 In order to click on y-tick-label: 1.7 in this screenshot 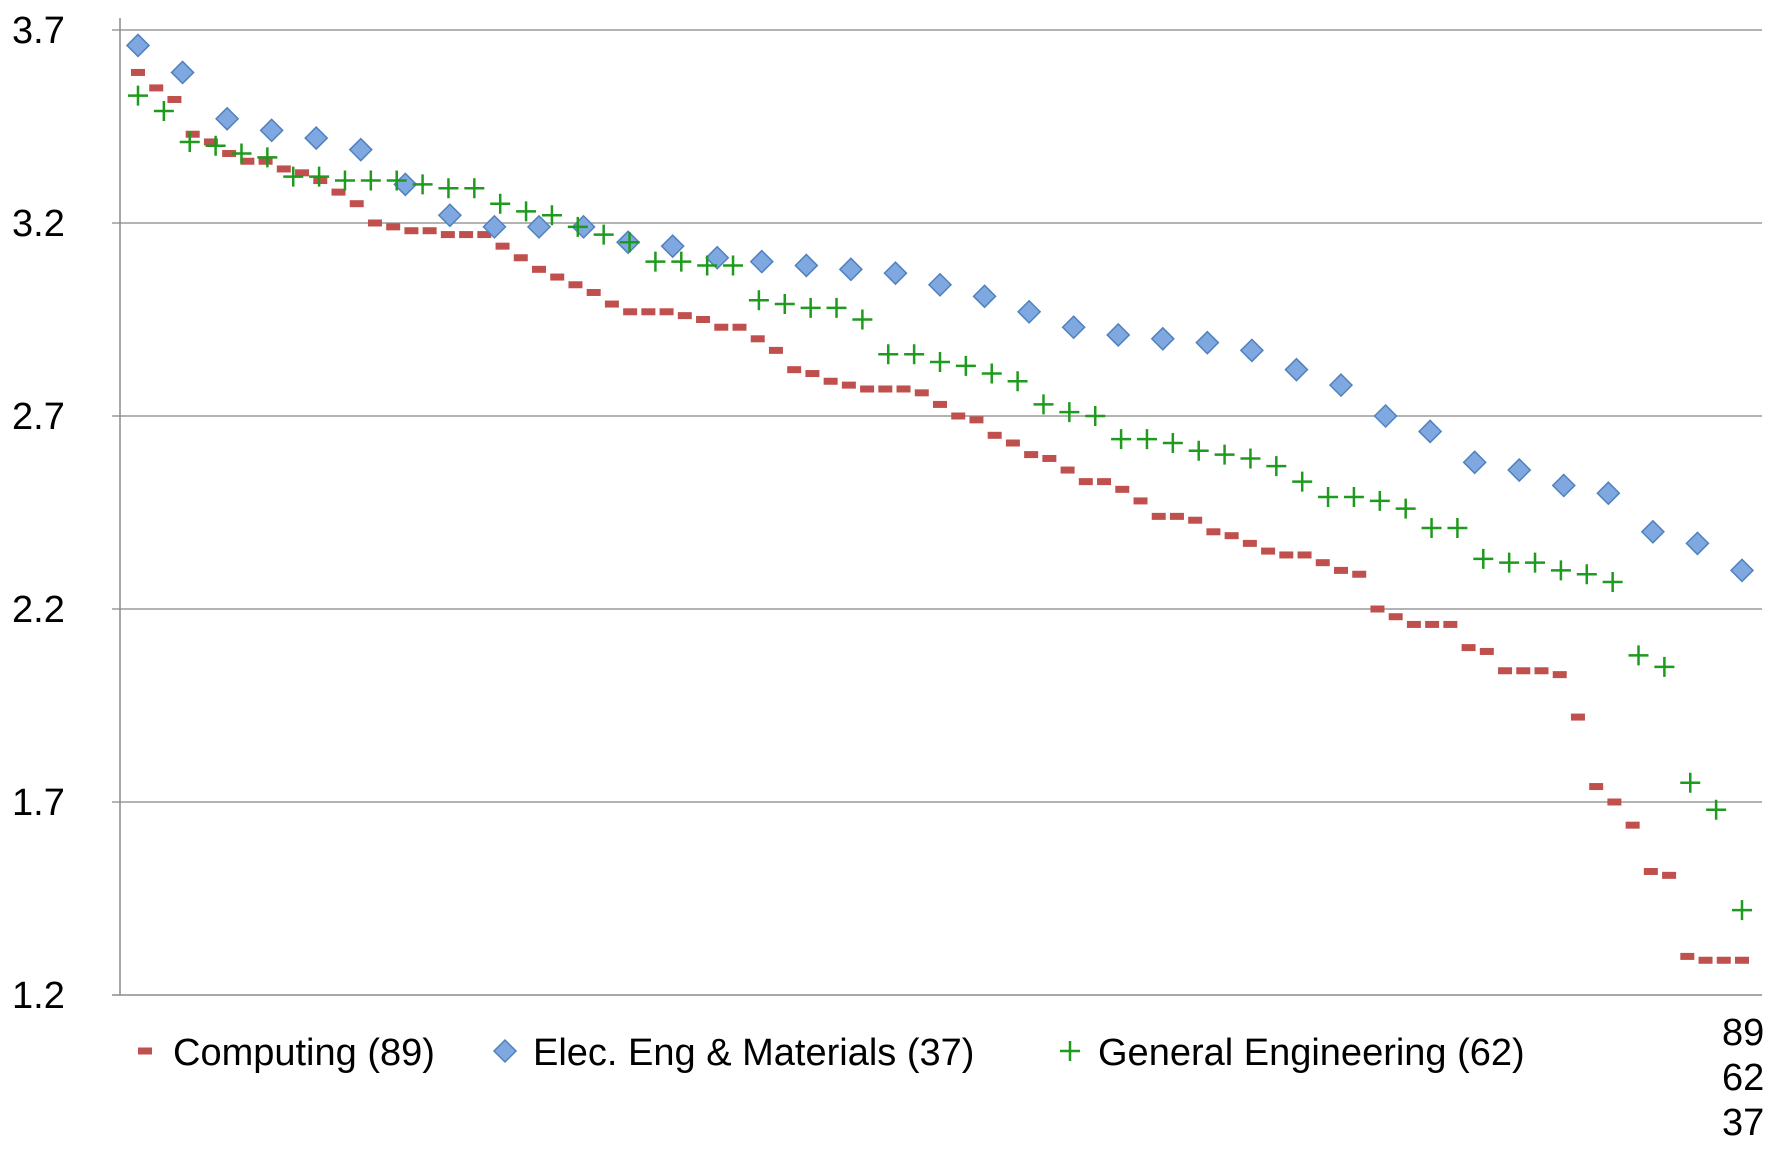, I will do `click(38, 803)`.